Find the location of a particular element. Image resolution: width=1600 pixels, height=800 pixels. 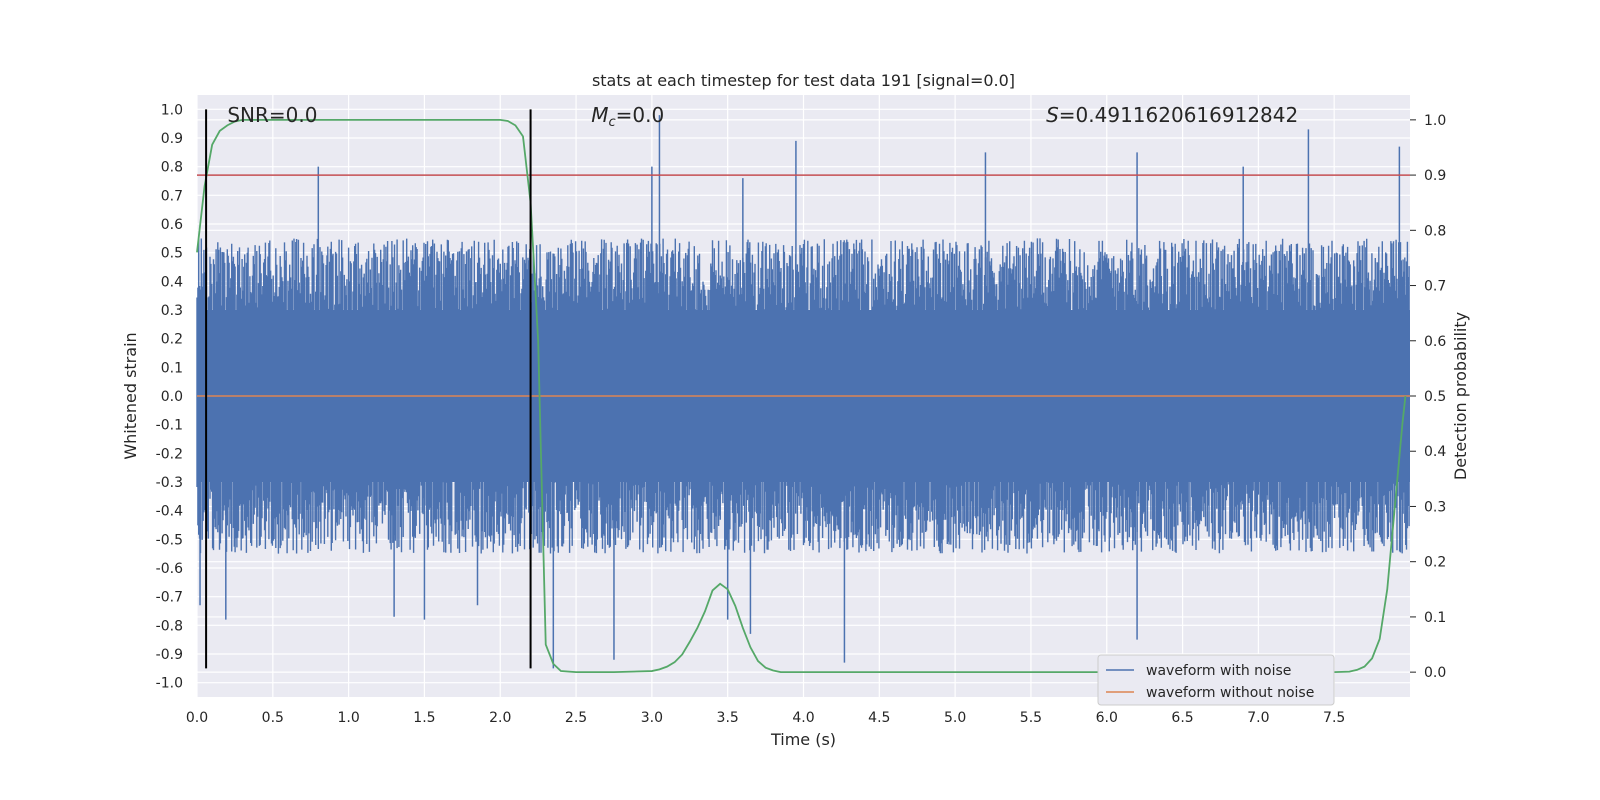

y2-tick-label: 0.9 is located at coordinates (1435, 176).